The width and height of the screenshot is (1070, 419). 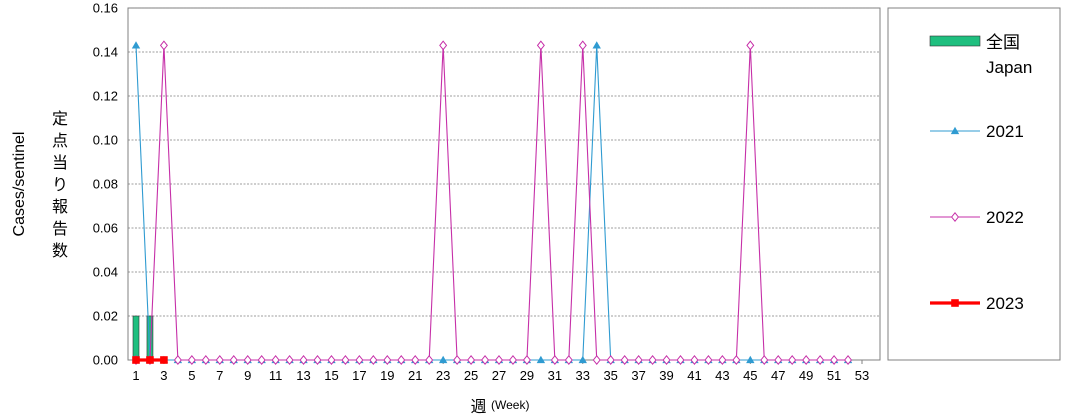 I want to click on y-tick-label: 0.14, so click(x=105, y=52).